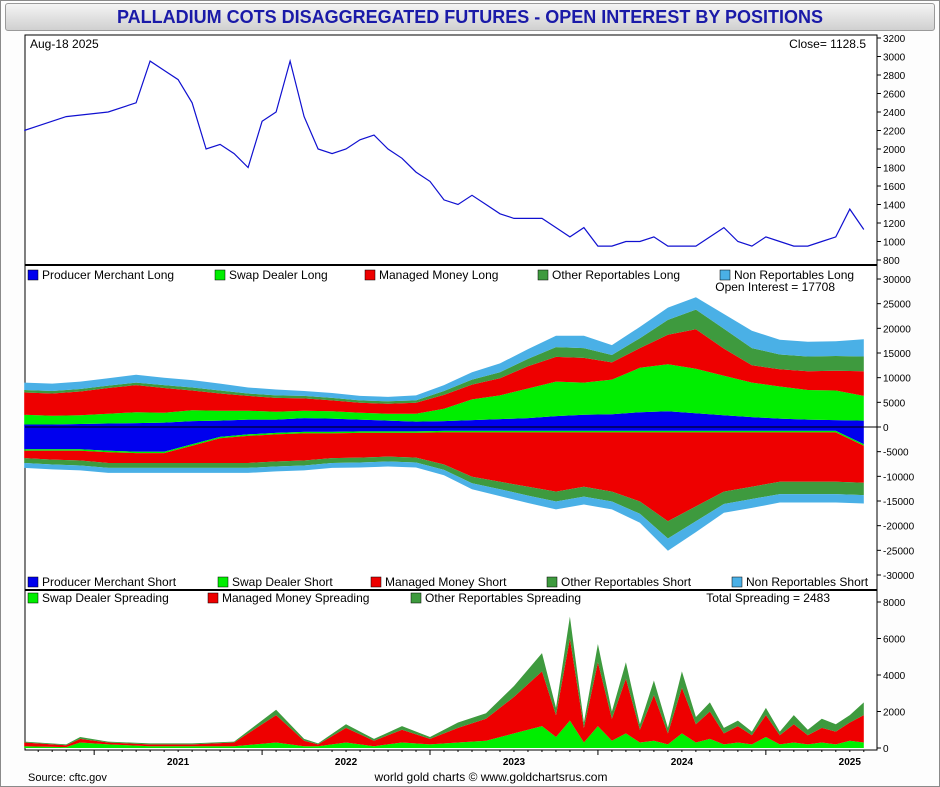 The image size is (940, 787). I want to click on x-tick-label: 2023, so click(514, 762).